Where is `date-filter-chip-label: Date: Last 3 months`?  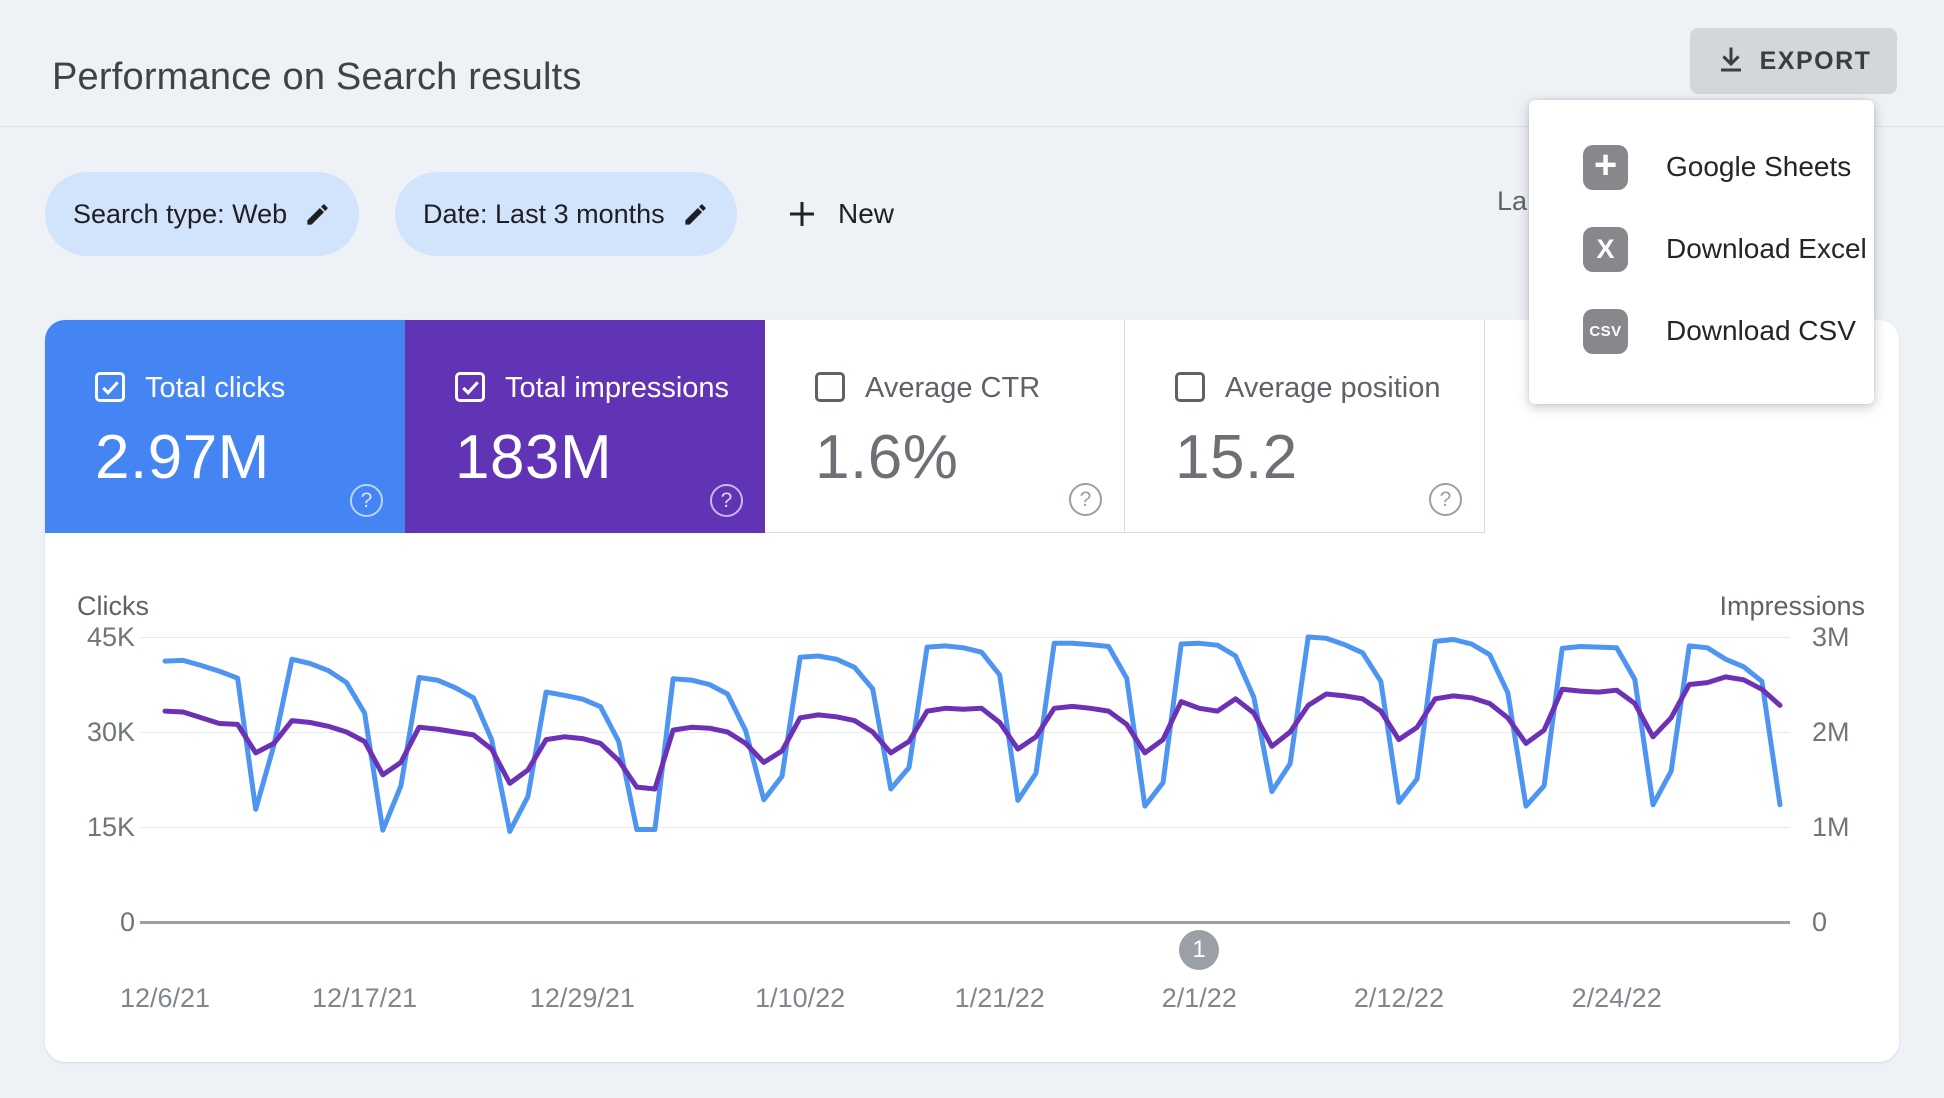
date-filter-chip-label: Date: Last 3 months is located at coordinates (544, 213).